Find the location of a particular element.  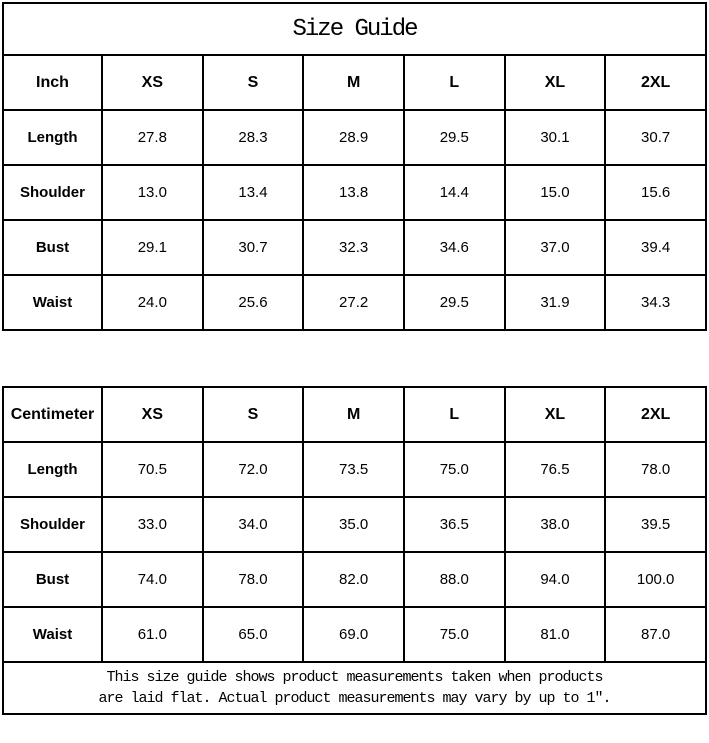

measurement-value-cell: 82.0 is located at coordinates (353, 579).